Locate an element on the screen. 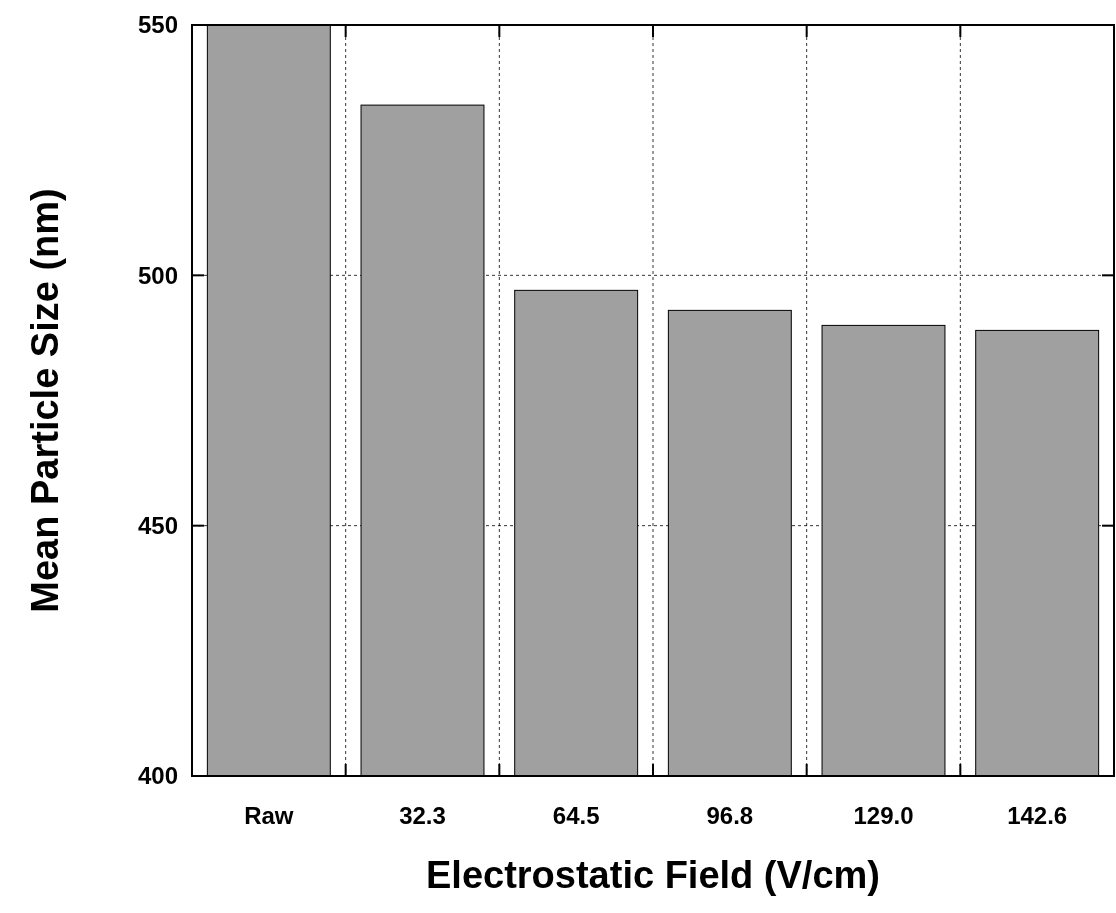 The image size is (1116, 913). x-tick-label: 64.5 is located at coordinates (576, 815).